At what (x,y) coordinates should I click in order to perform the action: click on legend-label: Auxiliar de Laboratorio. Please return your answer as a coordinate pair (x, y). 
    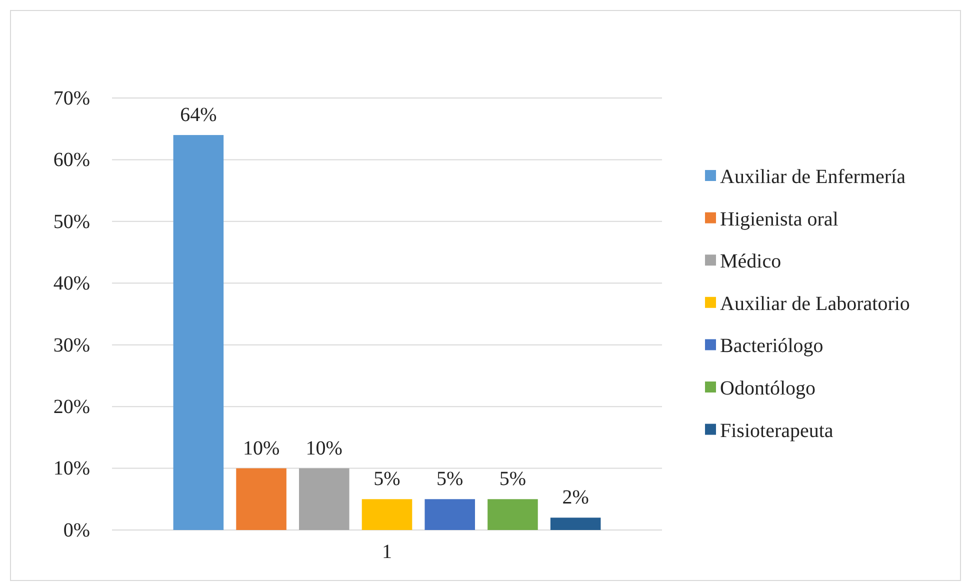
    Looking at the image, I should click on (815, 303).